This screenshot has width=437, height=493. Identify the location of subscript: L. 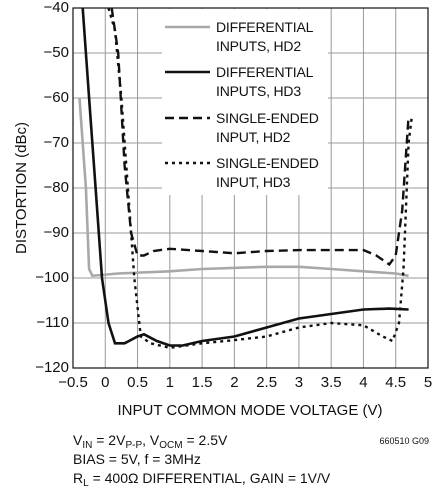
(86, 483).